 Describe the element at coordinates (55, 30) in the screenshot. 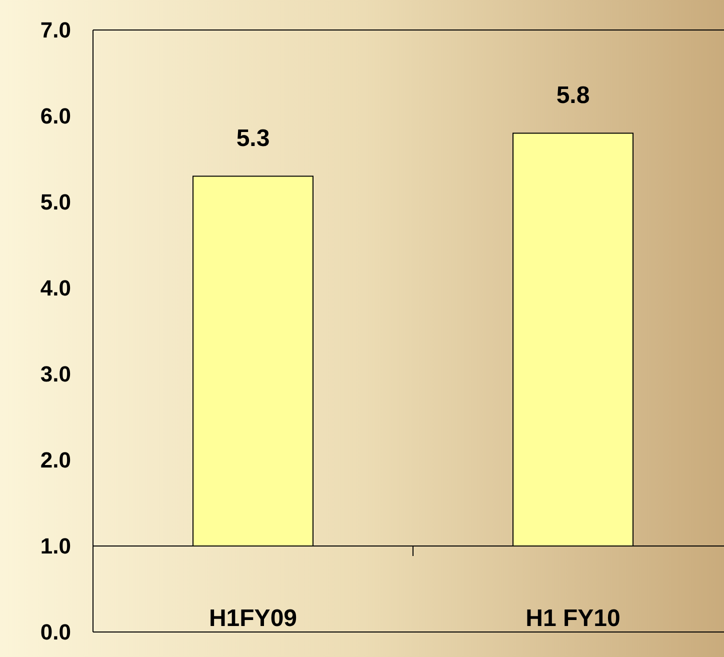

I see `y-tick-label: 7.0` at that location.